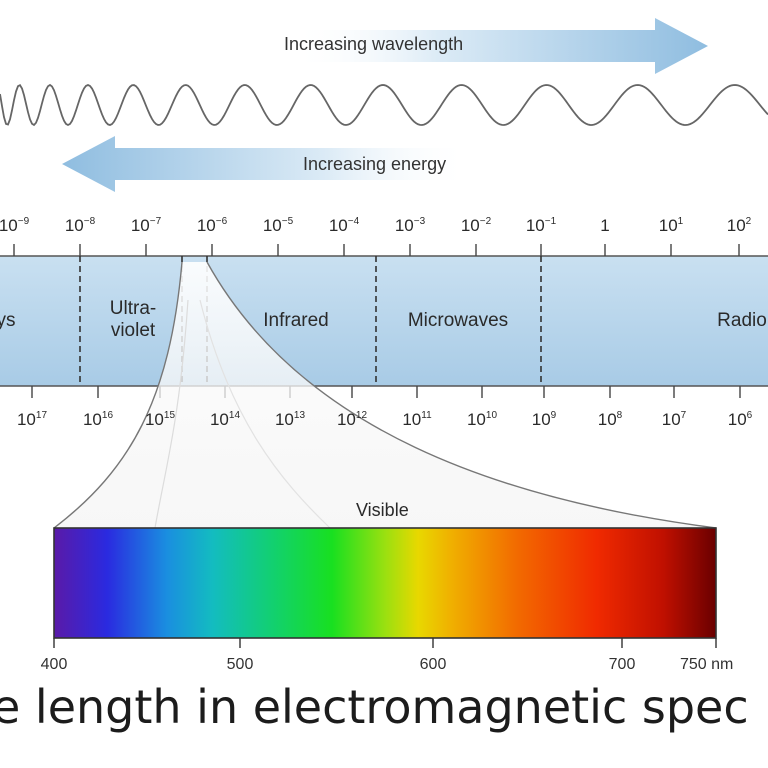 Image resolution: width=768 pixels, height=768 pixels. I want to click on wavelength-tick-exponent: −6, so click(221, 221).